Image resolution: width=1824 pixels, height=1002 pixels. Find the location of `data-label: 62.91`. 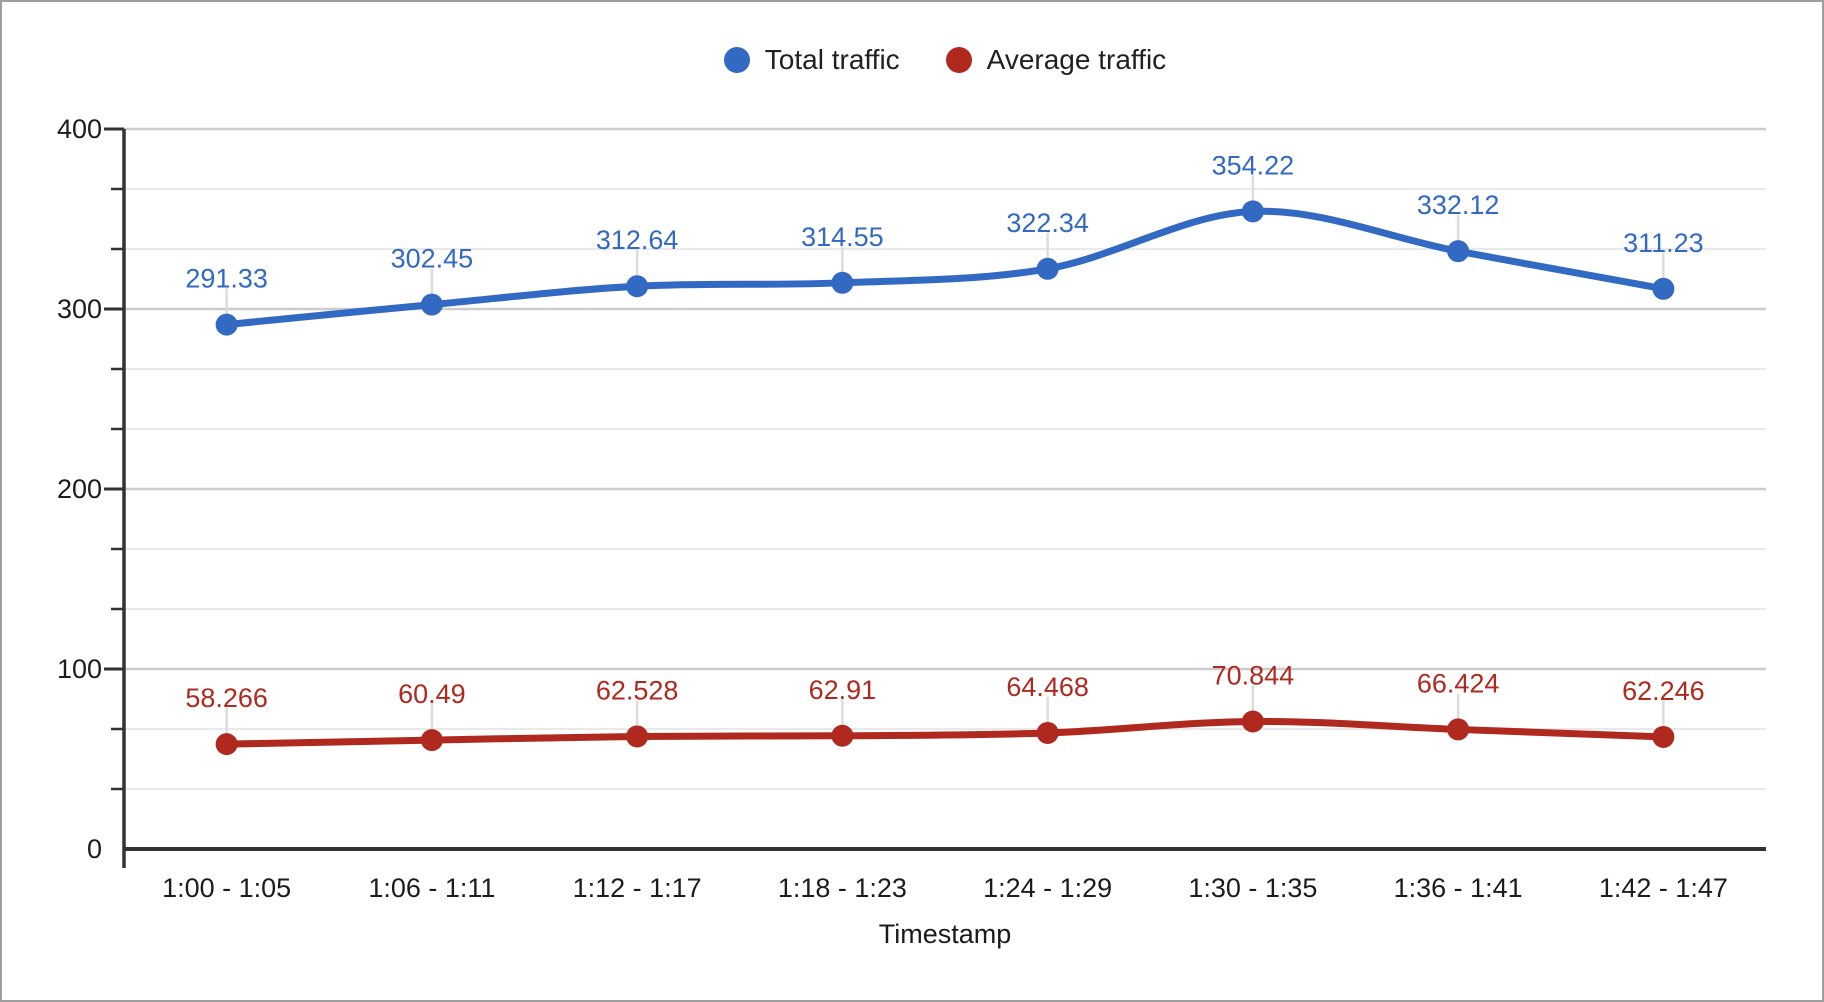

data-label: 62.91 is located at coordinates (843, 690).